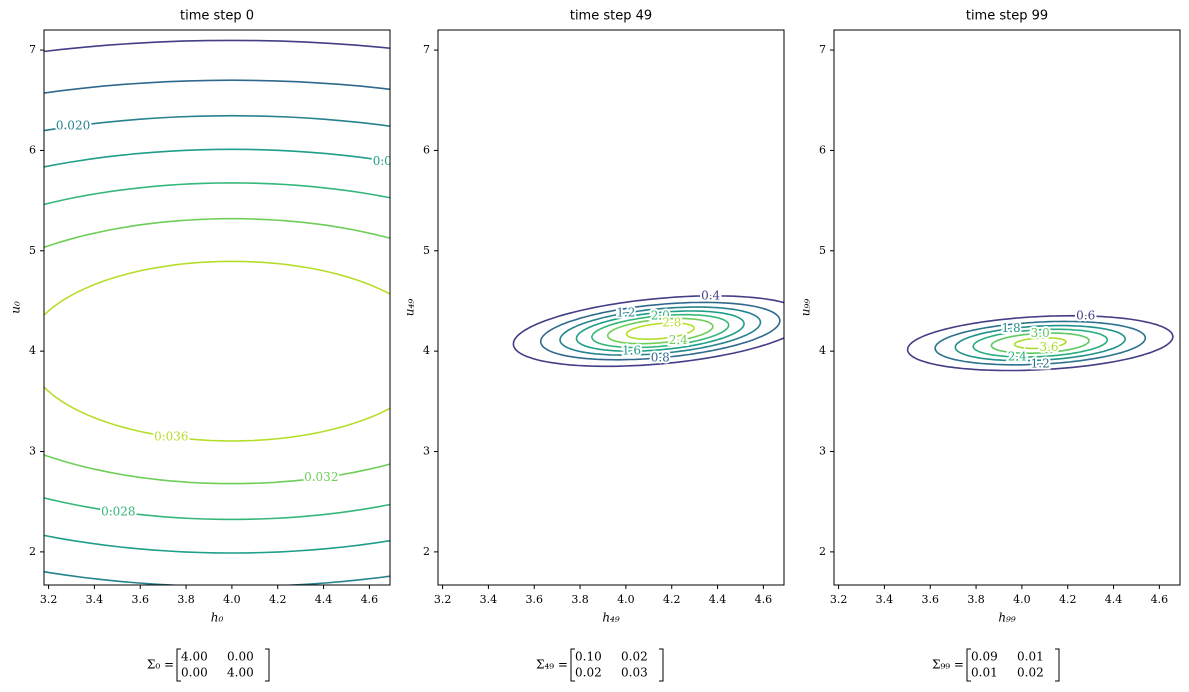  What do you see at coordinates (160, 665) in the screenshot?
I see `matrix-symbol: Σ₀ =` at bounding box center [160, 665].